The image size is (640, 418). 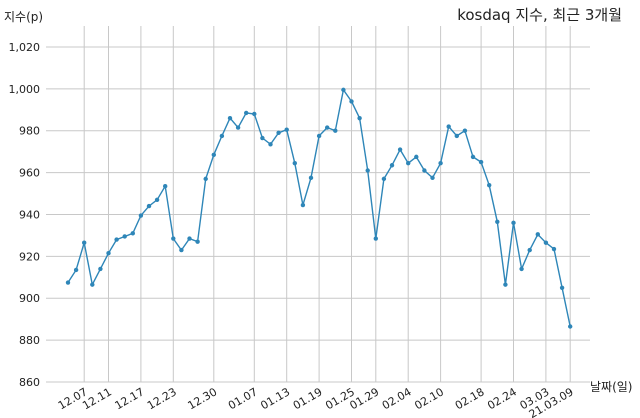 I want to click on x-tick-label: 02.04, so click(x=397, y=398).